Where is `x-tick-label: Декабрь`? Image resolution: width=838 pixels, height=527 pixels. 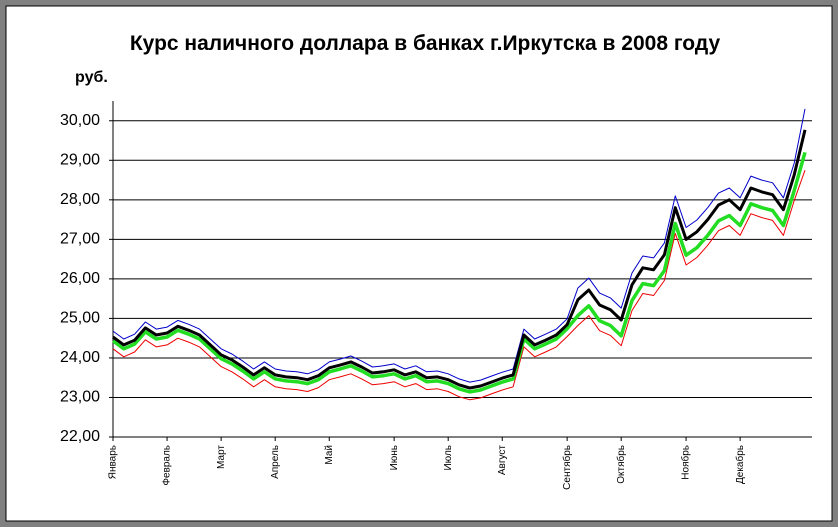 x-tick-label: Декабрь is located at coordinates (740, 464).